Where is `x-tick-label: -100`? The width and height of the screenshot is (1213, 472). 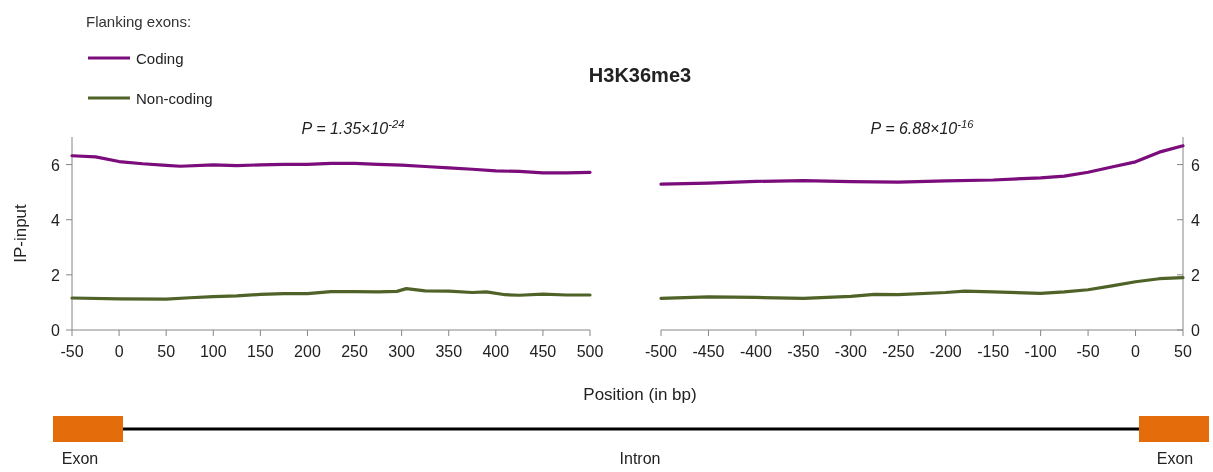 x-tick-label: -100 is located at coordinates (1040, 351).